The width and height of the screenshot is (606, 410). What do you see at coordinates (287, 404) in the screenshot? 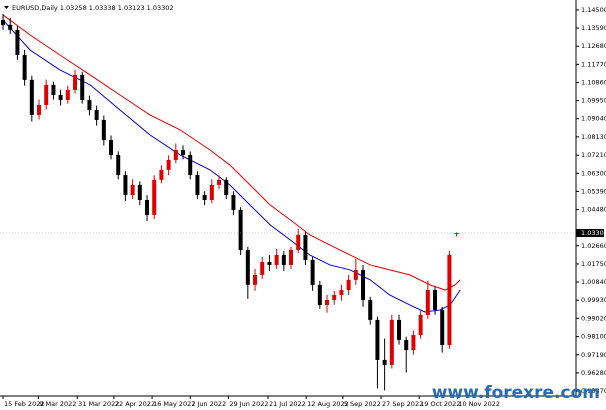
I see `x-tick-label: 21 Jul 2022` at bounding box center [287, 404].